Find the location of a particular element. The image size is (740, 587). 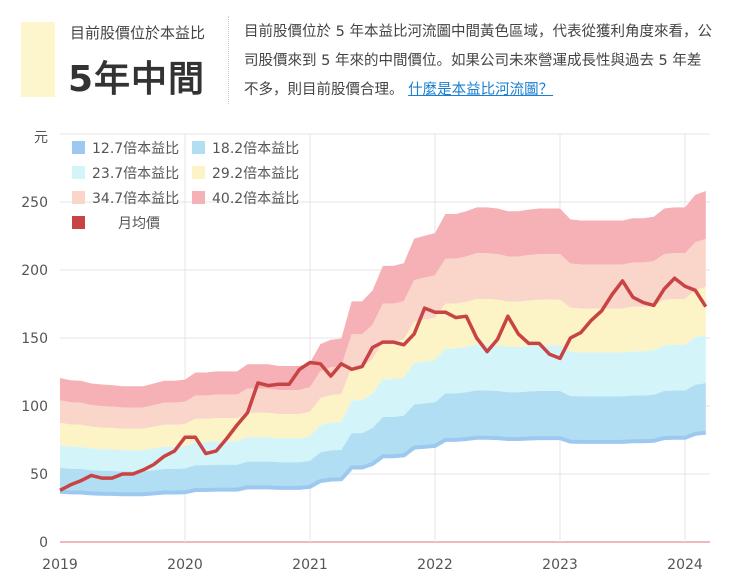

legend-label: 23.7倍本益比 is located at coordinates (135, 174).